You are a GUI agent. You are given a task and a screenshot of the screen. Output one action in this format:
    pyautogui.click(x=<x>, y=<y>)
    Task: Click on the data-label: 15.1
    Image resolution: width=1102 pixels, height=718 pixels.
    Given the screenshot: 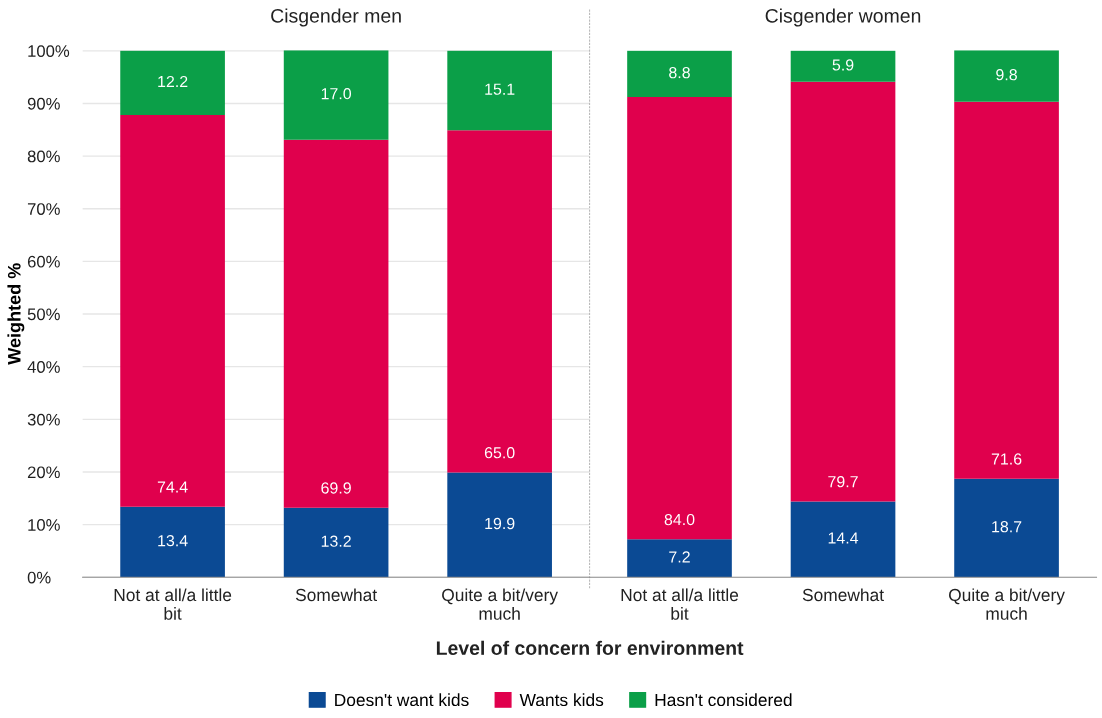 What is the action you would take?
    pyautogui.click(x=500, y=89)
    